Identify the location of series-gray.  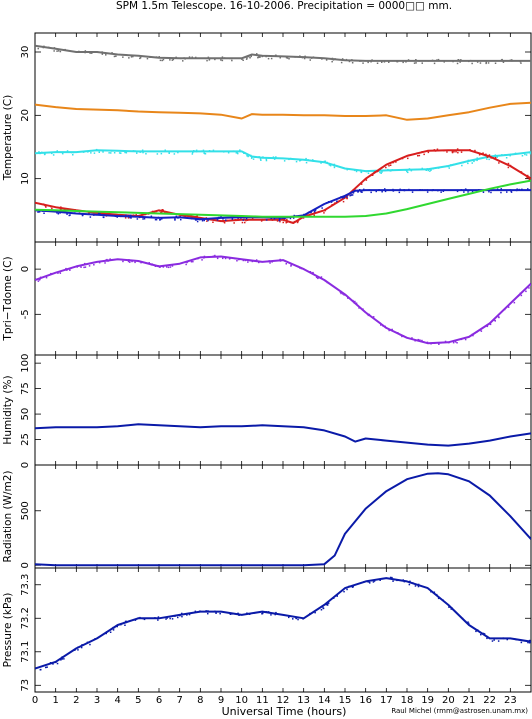
(283, 54).